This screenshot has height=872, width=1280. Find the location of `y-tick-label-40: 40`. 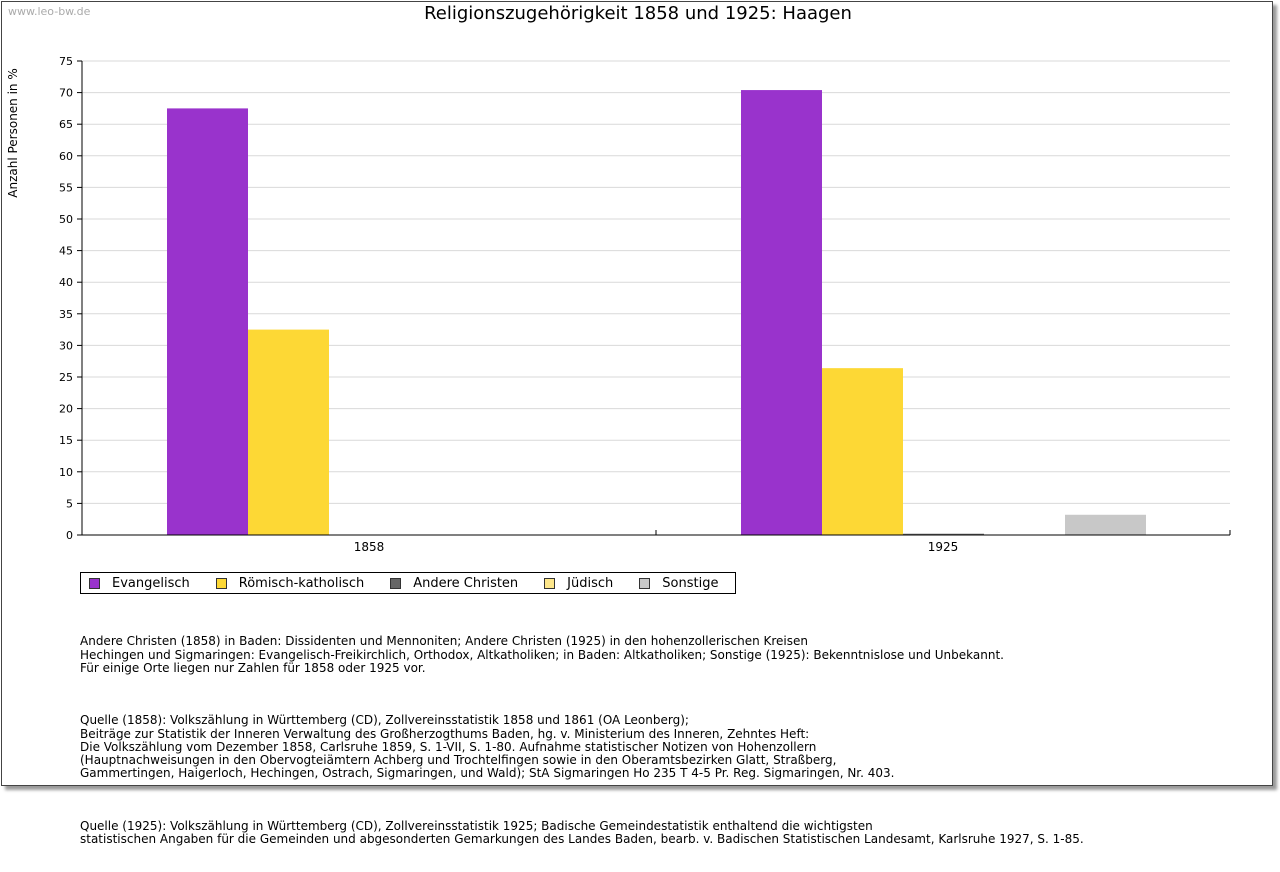

y-tick-label-40: 40 is located at coordinates (66, 282).